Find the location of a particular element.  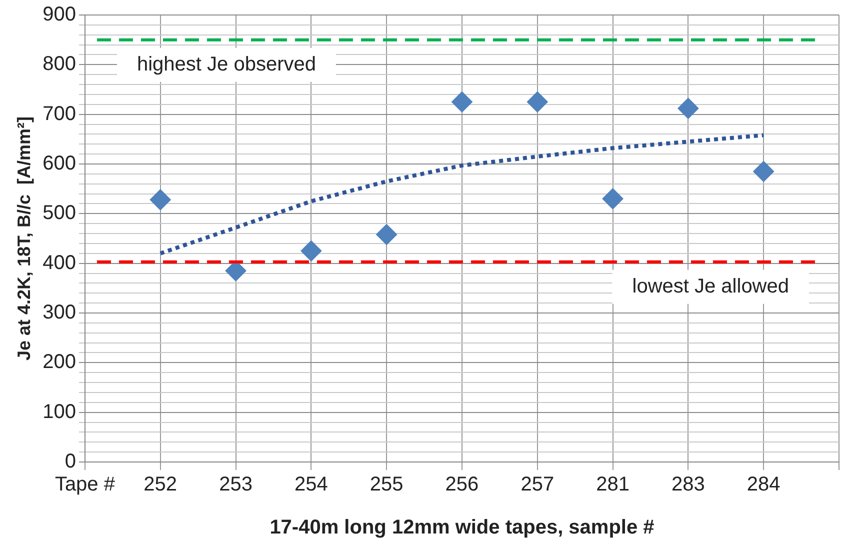

x-tick-label: 253 is located at coordinates (235, 485).